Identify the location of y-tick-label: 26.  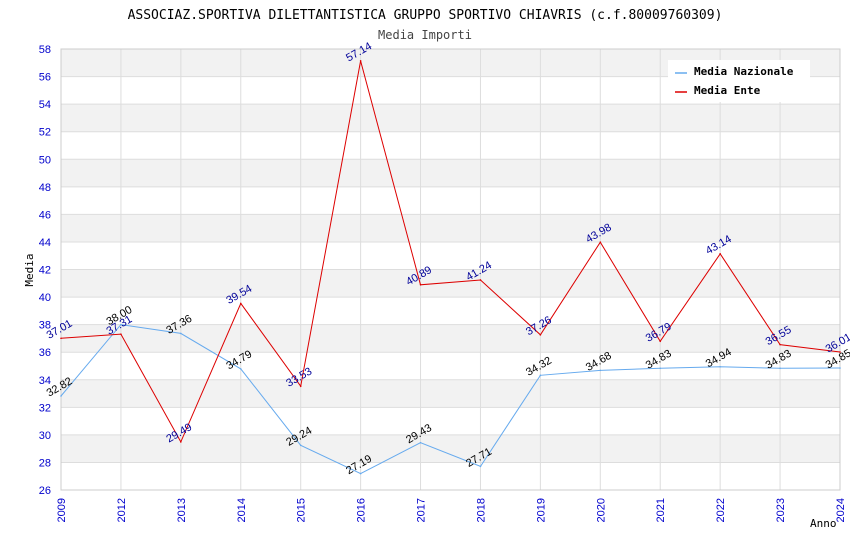
(45, 491).